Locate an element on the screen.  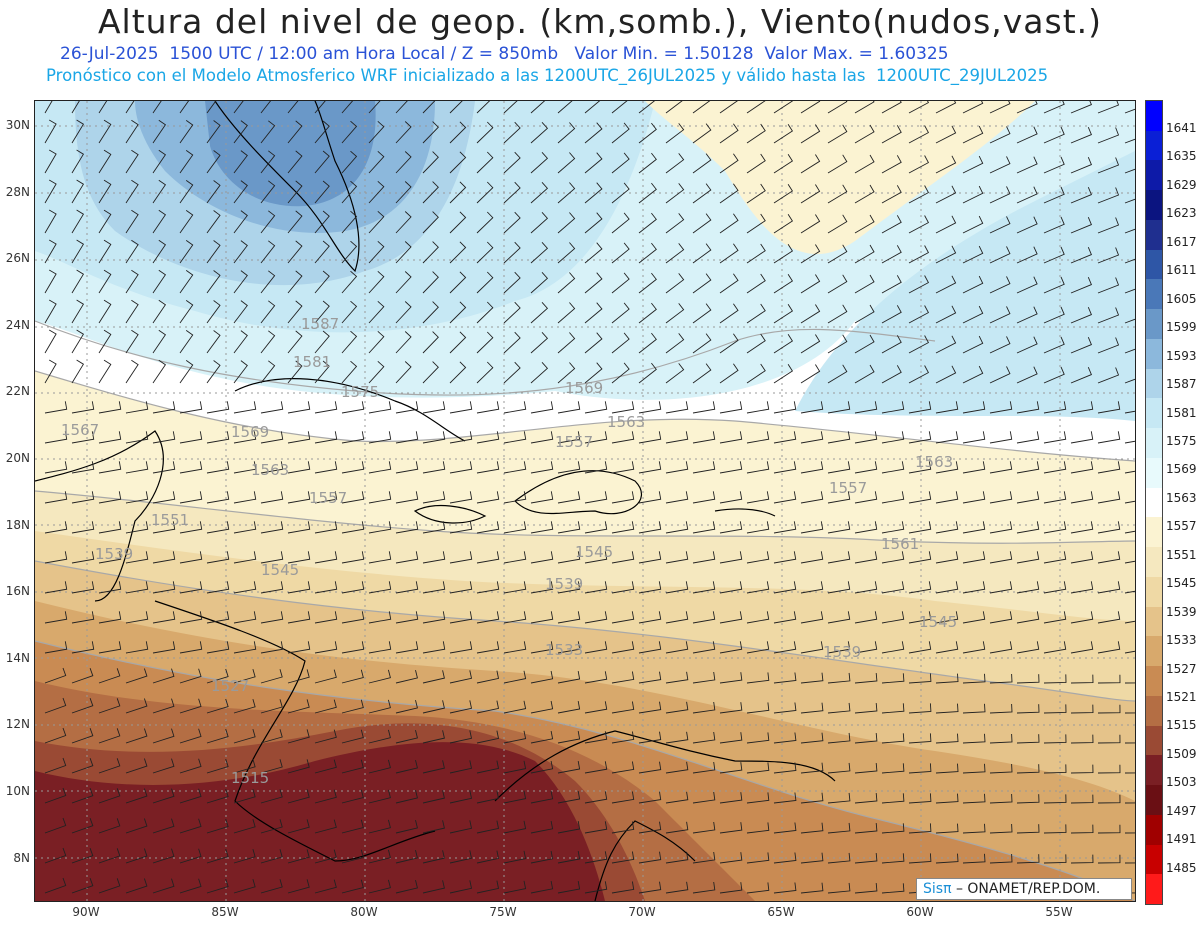
longitude-label: 55W is located at coordinates (1059, 912).